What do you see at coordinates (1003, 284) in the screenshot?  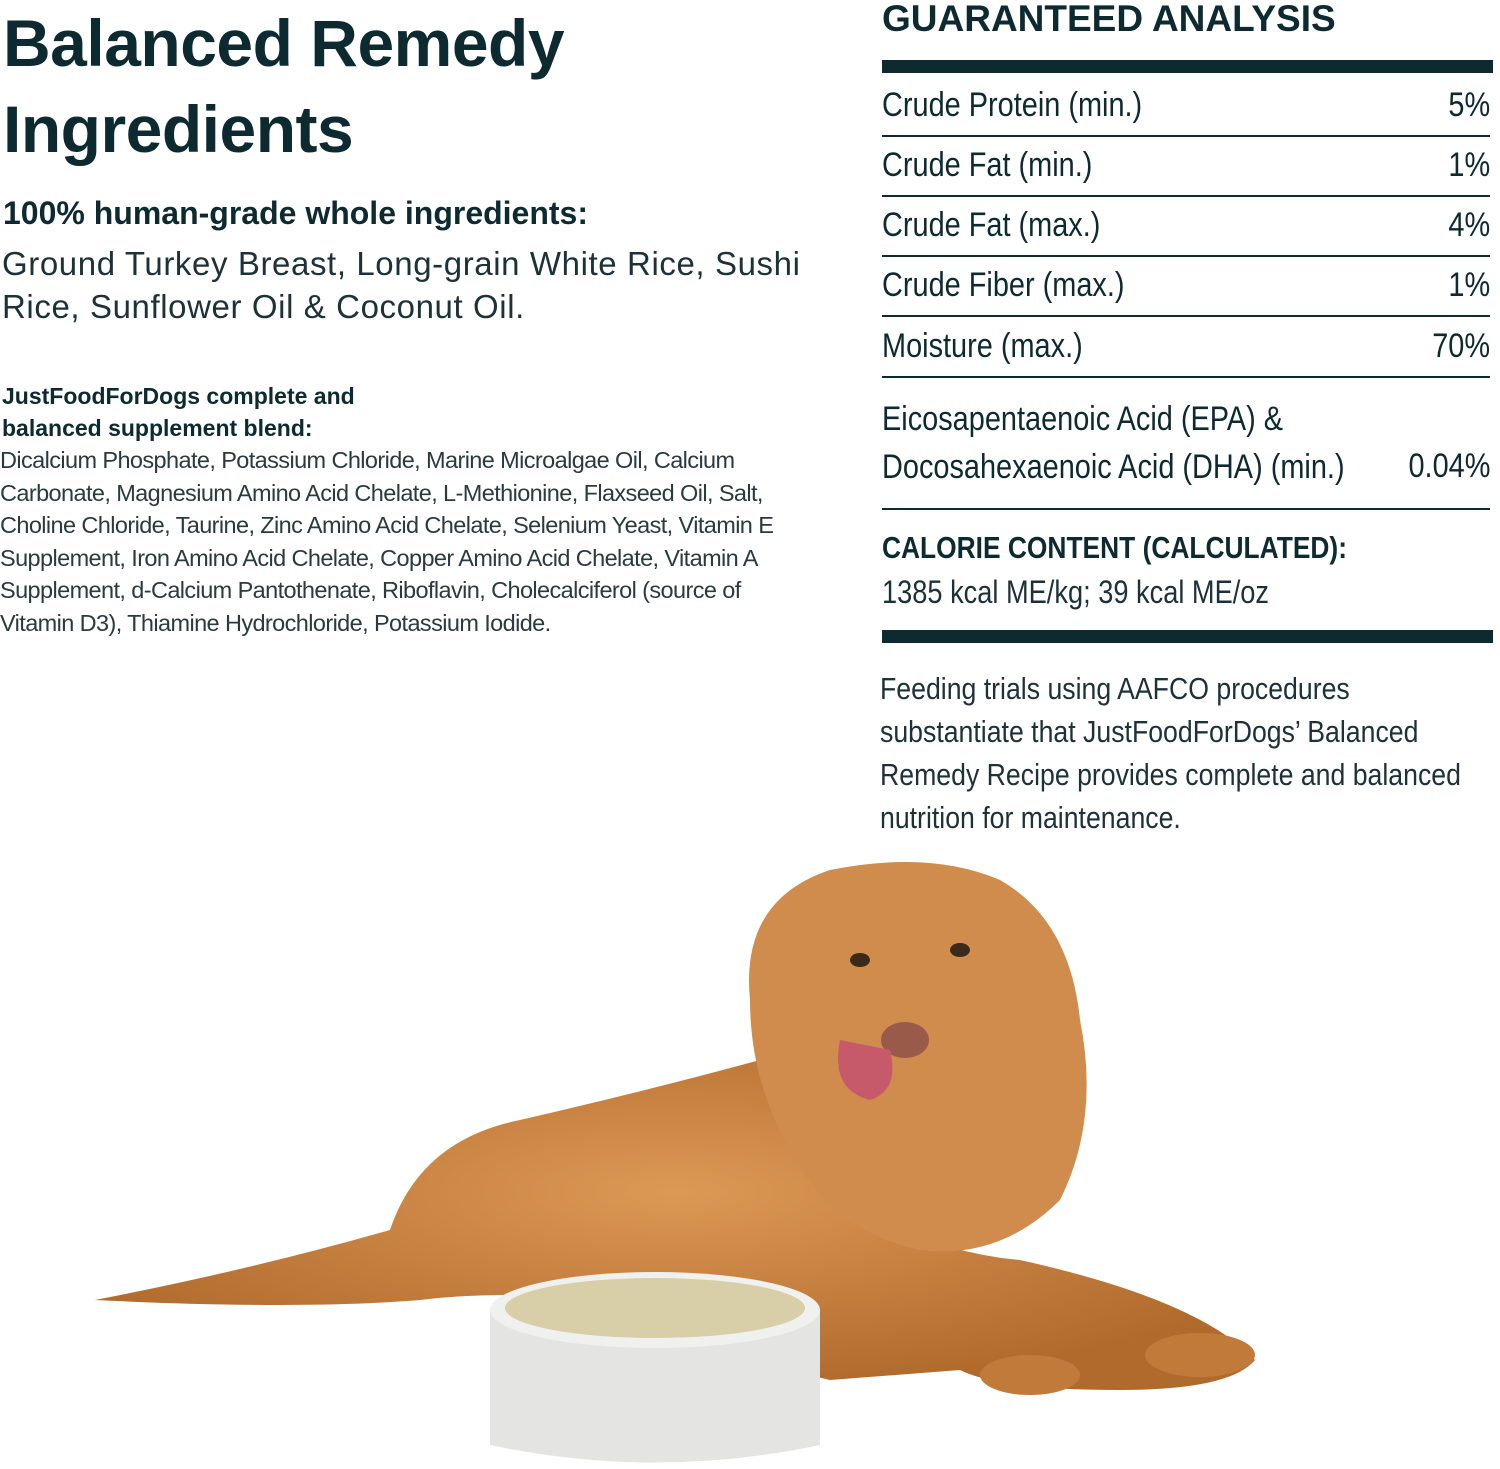 I see `row-label: Crude Fiber (max.)` at bounding box center [1003, 284].